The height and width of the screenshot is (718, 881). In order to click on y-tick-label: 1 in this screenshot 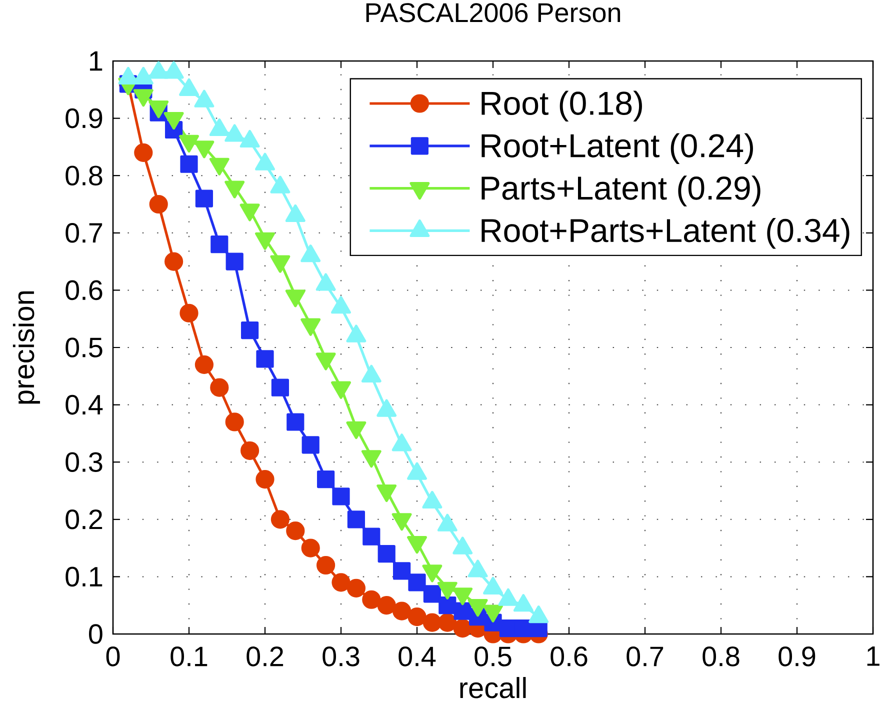, I will do `click(96, 61)`.